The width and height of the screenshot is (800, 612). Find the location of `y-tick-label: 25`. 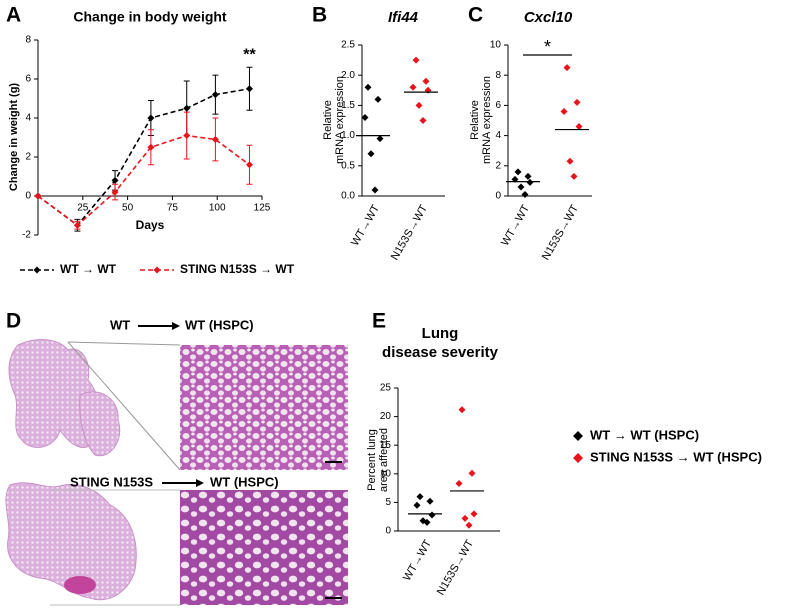

y-tick-label: 25 is located at coordinates (386, 388).